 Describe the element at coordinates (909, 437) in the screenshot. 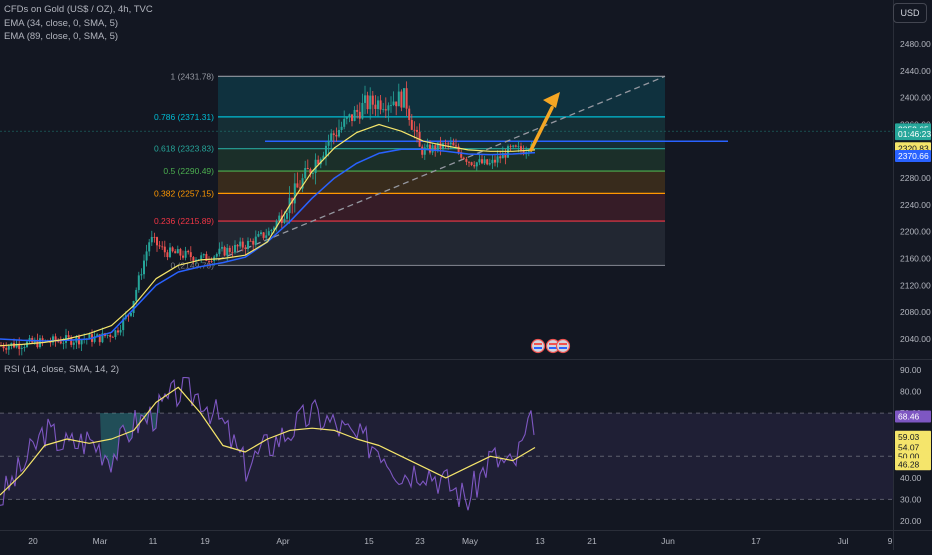

I see `rsi-label-text: 59.03` at that location.